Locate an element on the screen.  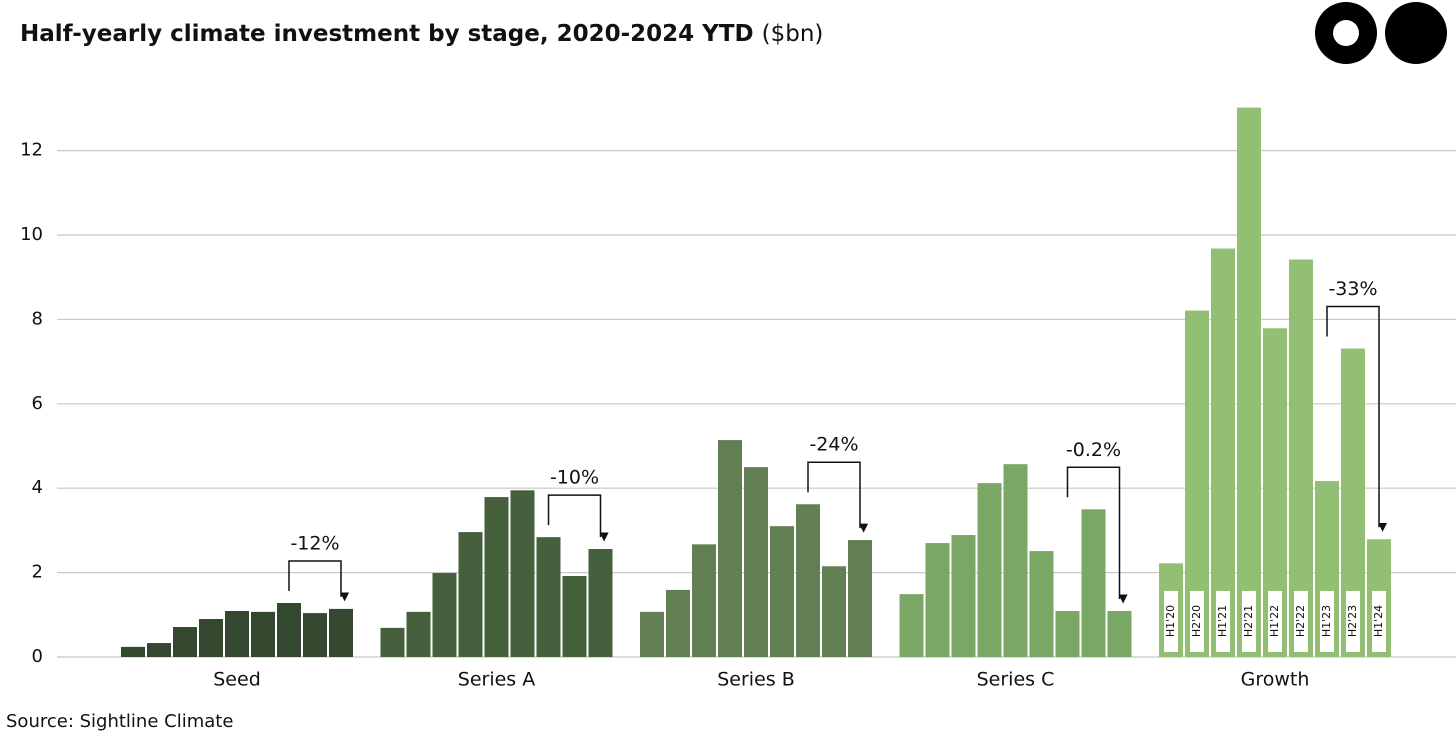
period-label: H1'23 is located at coordinates (1326, 621).